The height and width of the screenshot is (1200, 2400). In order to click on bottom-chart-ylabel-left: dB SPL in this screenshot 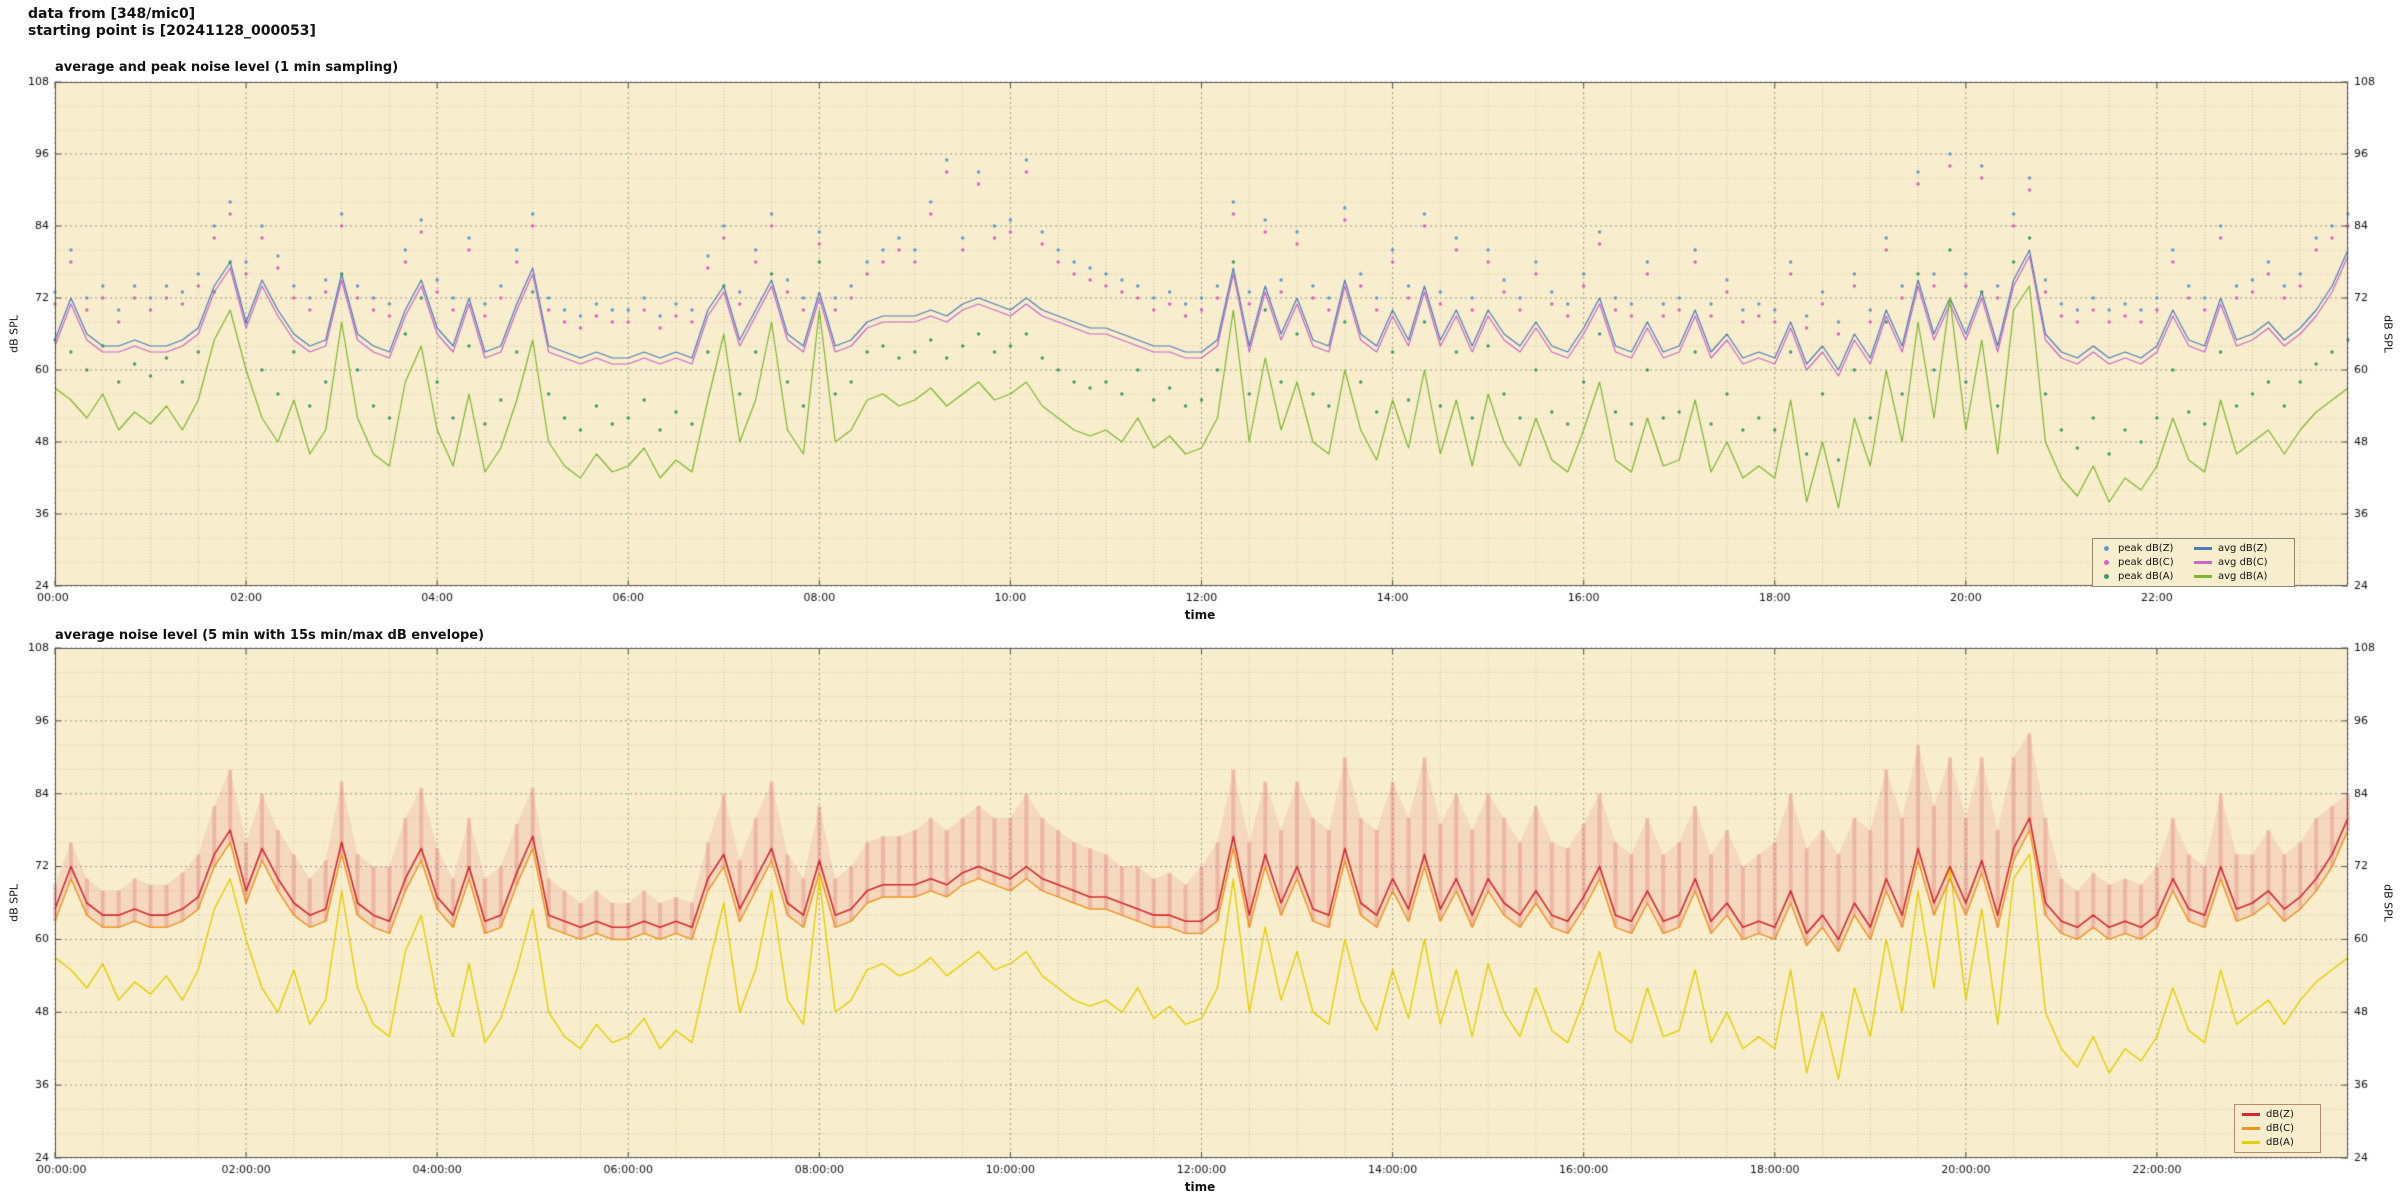, I will do `click(14, 903)`.